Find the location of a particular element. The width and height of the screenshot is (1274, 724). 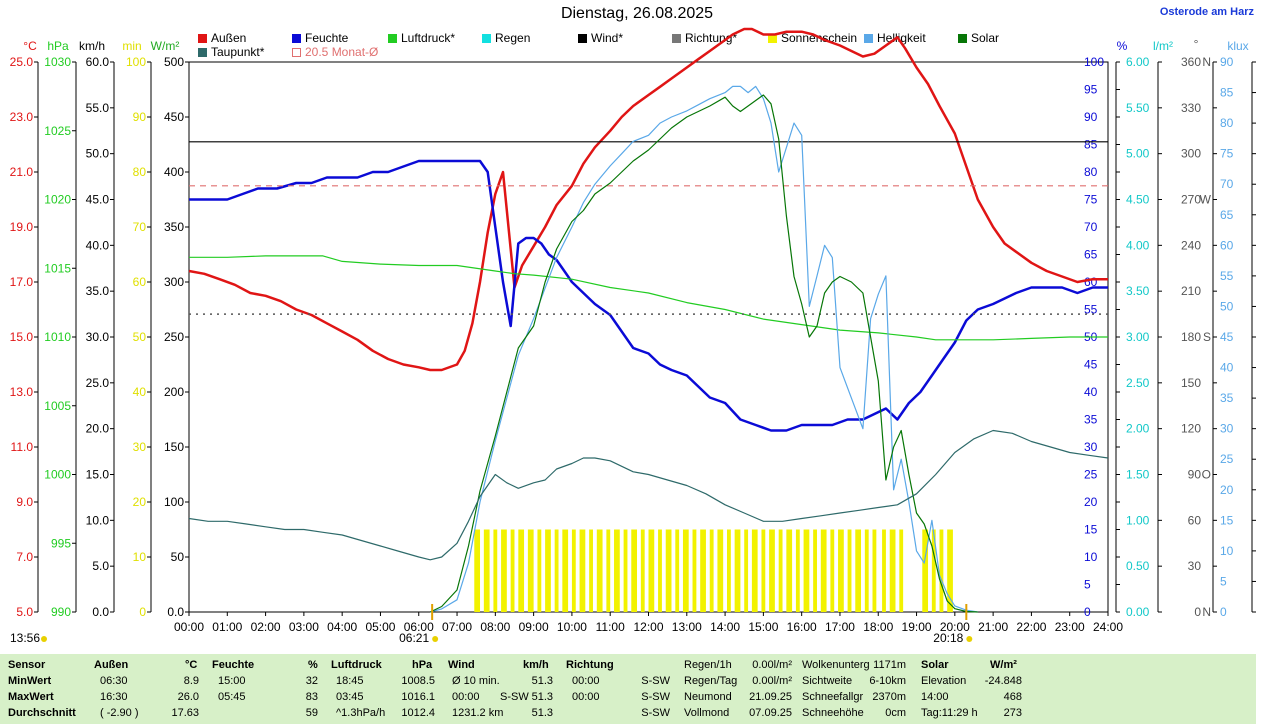

axis-pct-tick-label: 100 is located at coordinates (1094, 62).